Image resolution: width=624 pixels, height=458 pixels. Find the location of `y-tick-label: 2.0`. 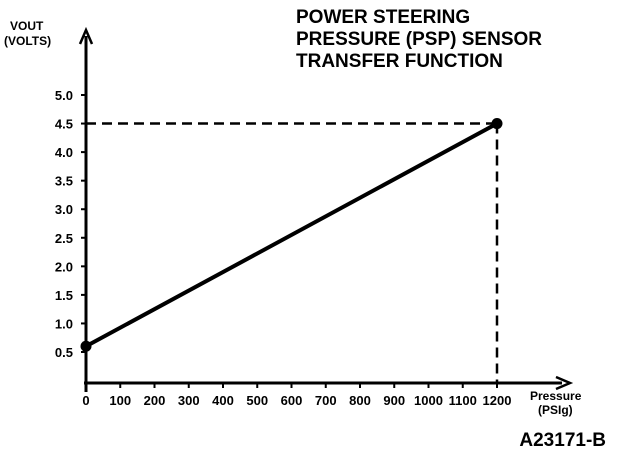

y-tick-label: 2.0 is located at coordinates (64, 266).